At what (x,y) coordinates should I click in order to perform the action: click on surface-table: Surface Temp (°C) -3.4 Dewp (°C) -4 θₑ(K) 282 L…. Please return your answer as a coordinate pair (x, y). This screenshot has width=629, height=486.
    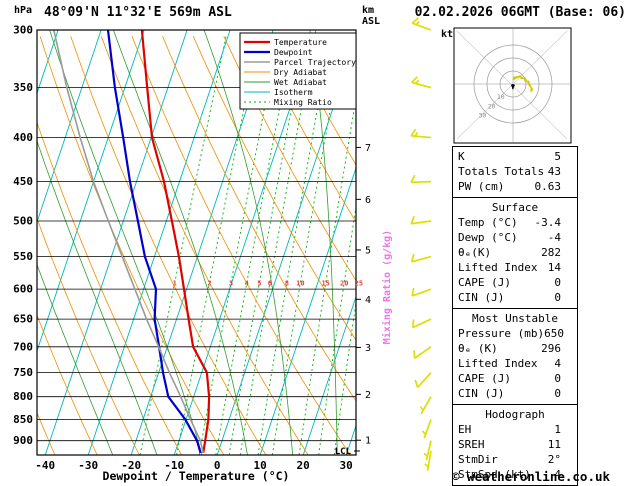
    Looking at the image, I should click on (515, 253).